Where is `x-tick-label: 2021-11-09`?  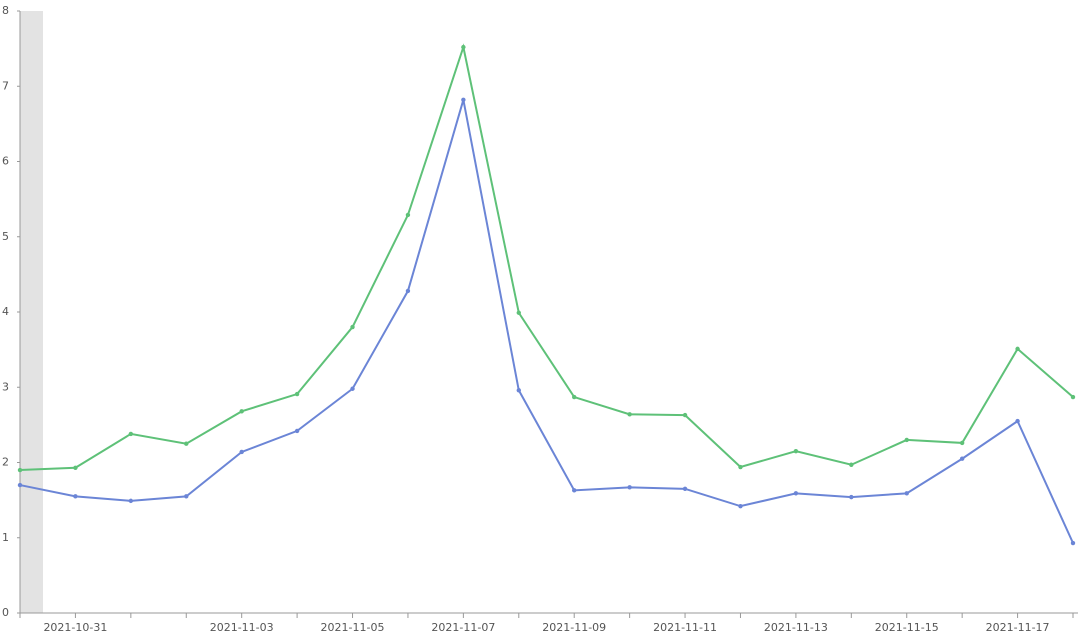
x-tick-label: 2021-11-09 is located at coordinates (574, 627).